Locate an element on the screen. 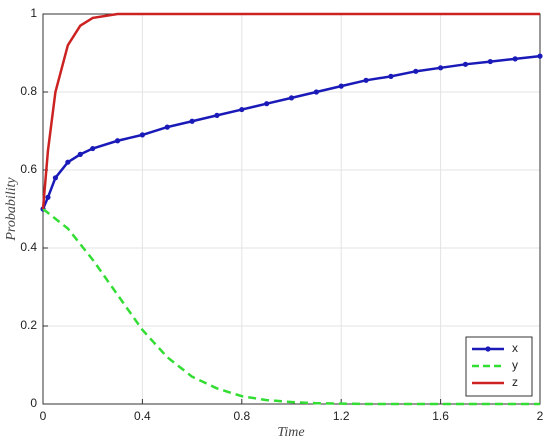 The image size is (550, 445). legend-label: x is located at coordinates (515, 348).